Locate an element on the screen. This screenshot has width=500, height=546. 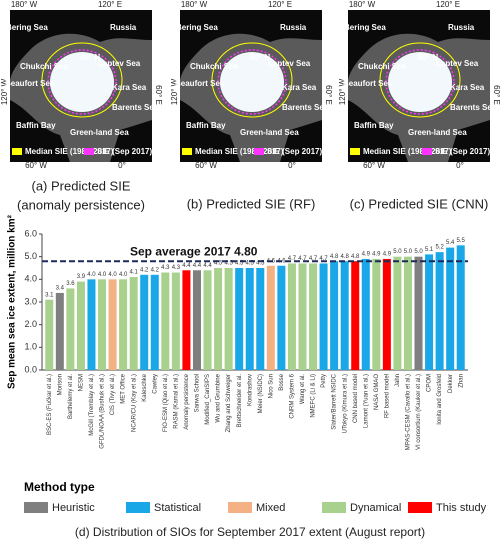
x-tick-label: Zhan is located at coordinates (461, 381).